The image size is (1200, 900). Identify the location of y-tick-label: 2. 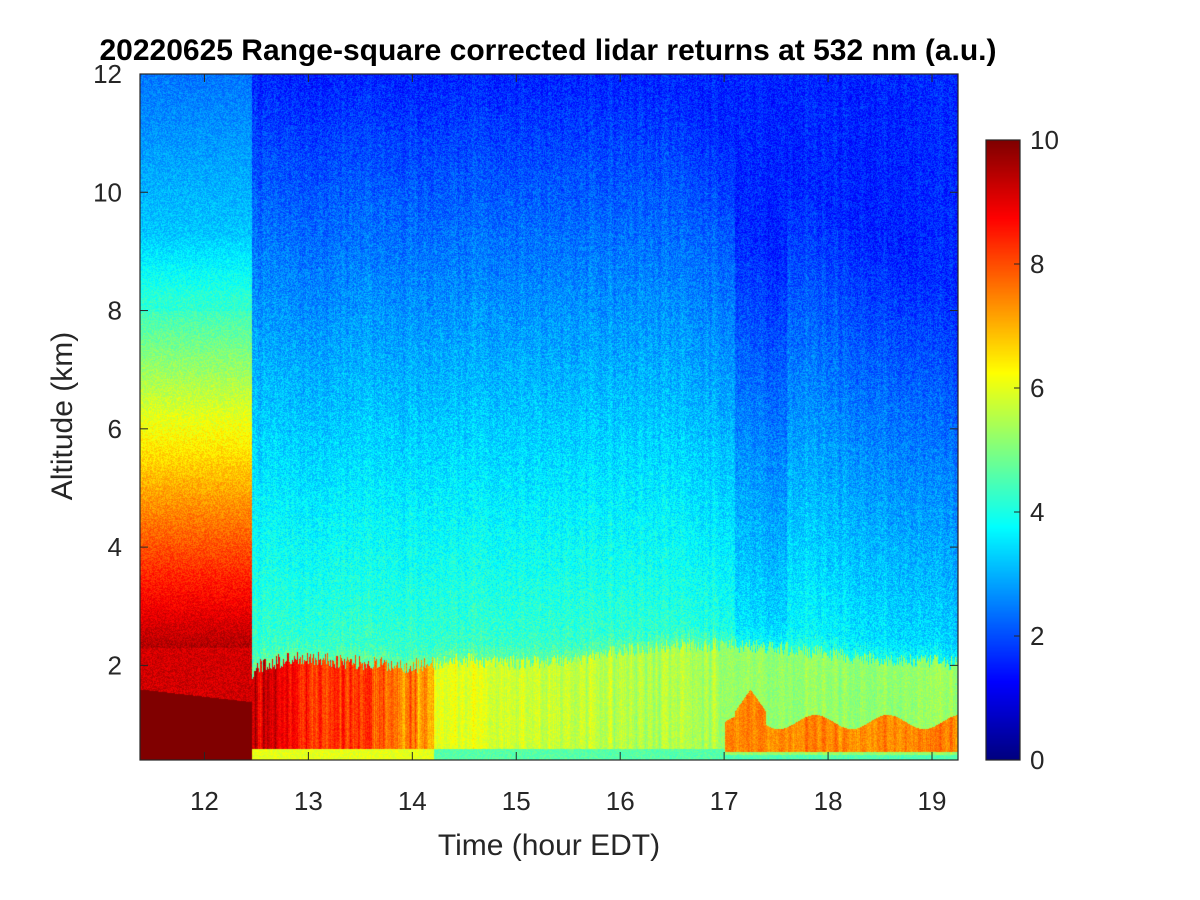
(115, 665).